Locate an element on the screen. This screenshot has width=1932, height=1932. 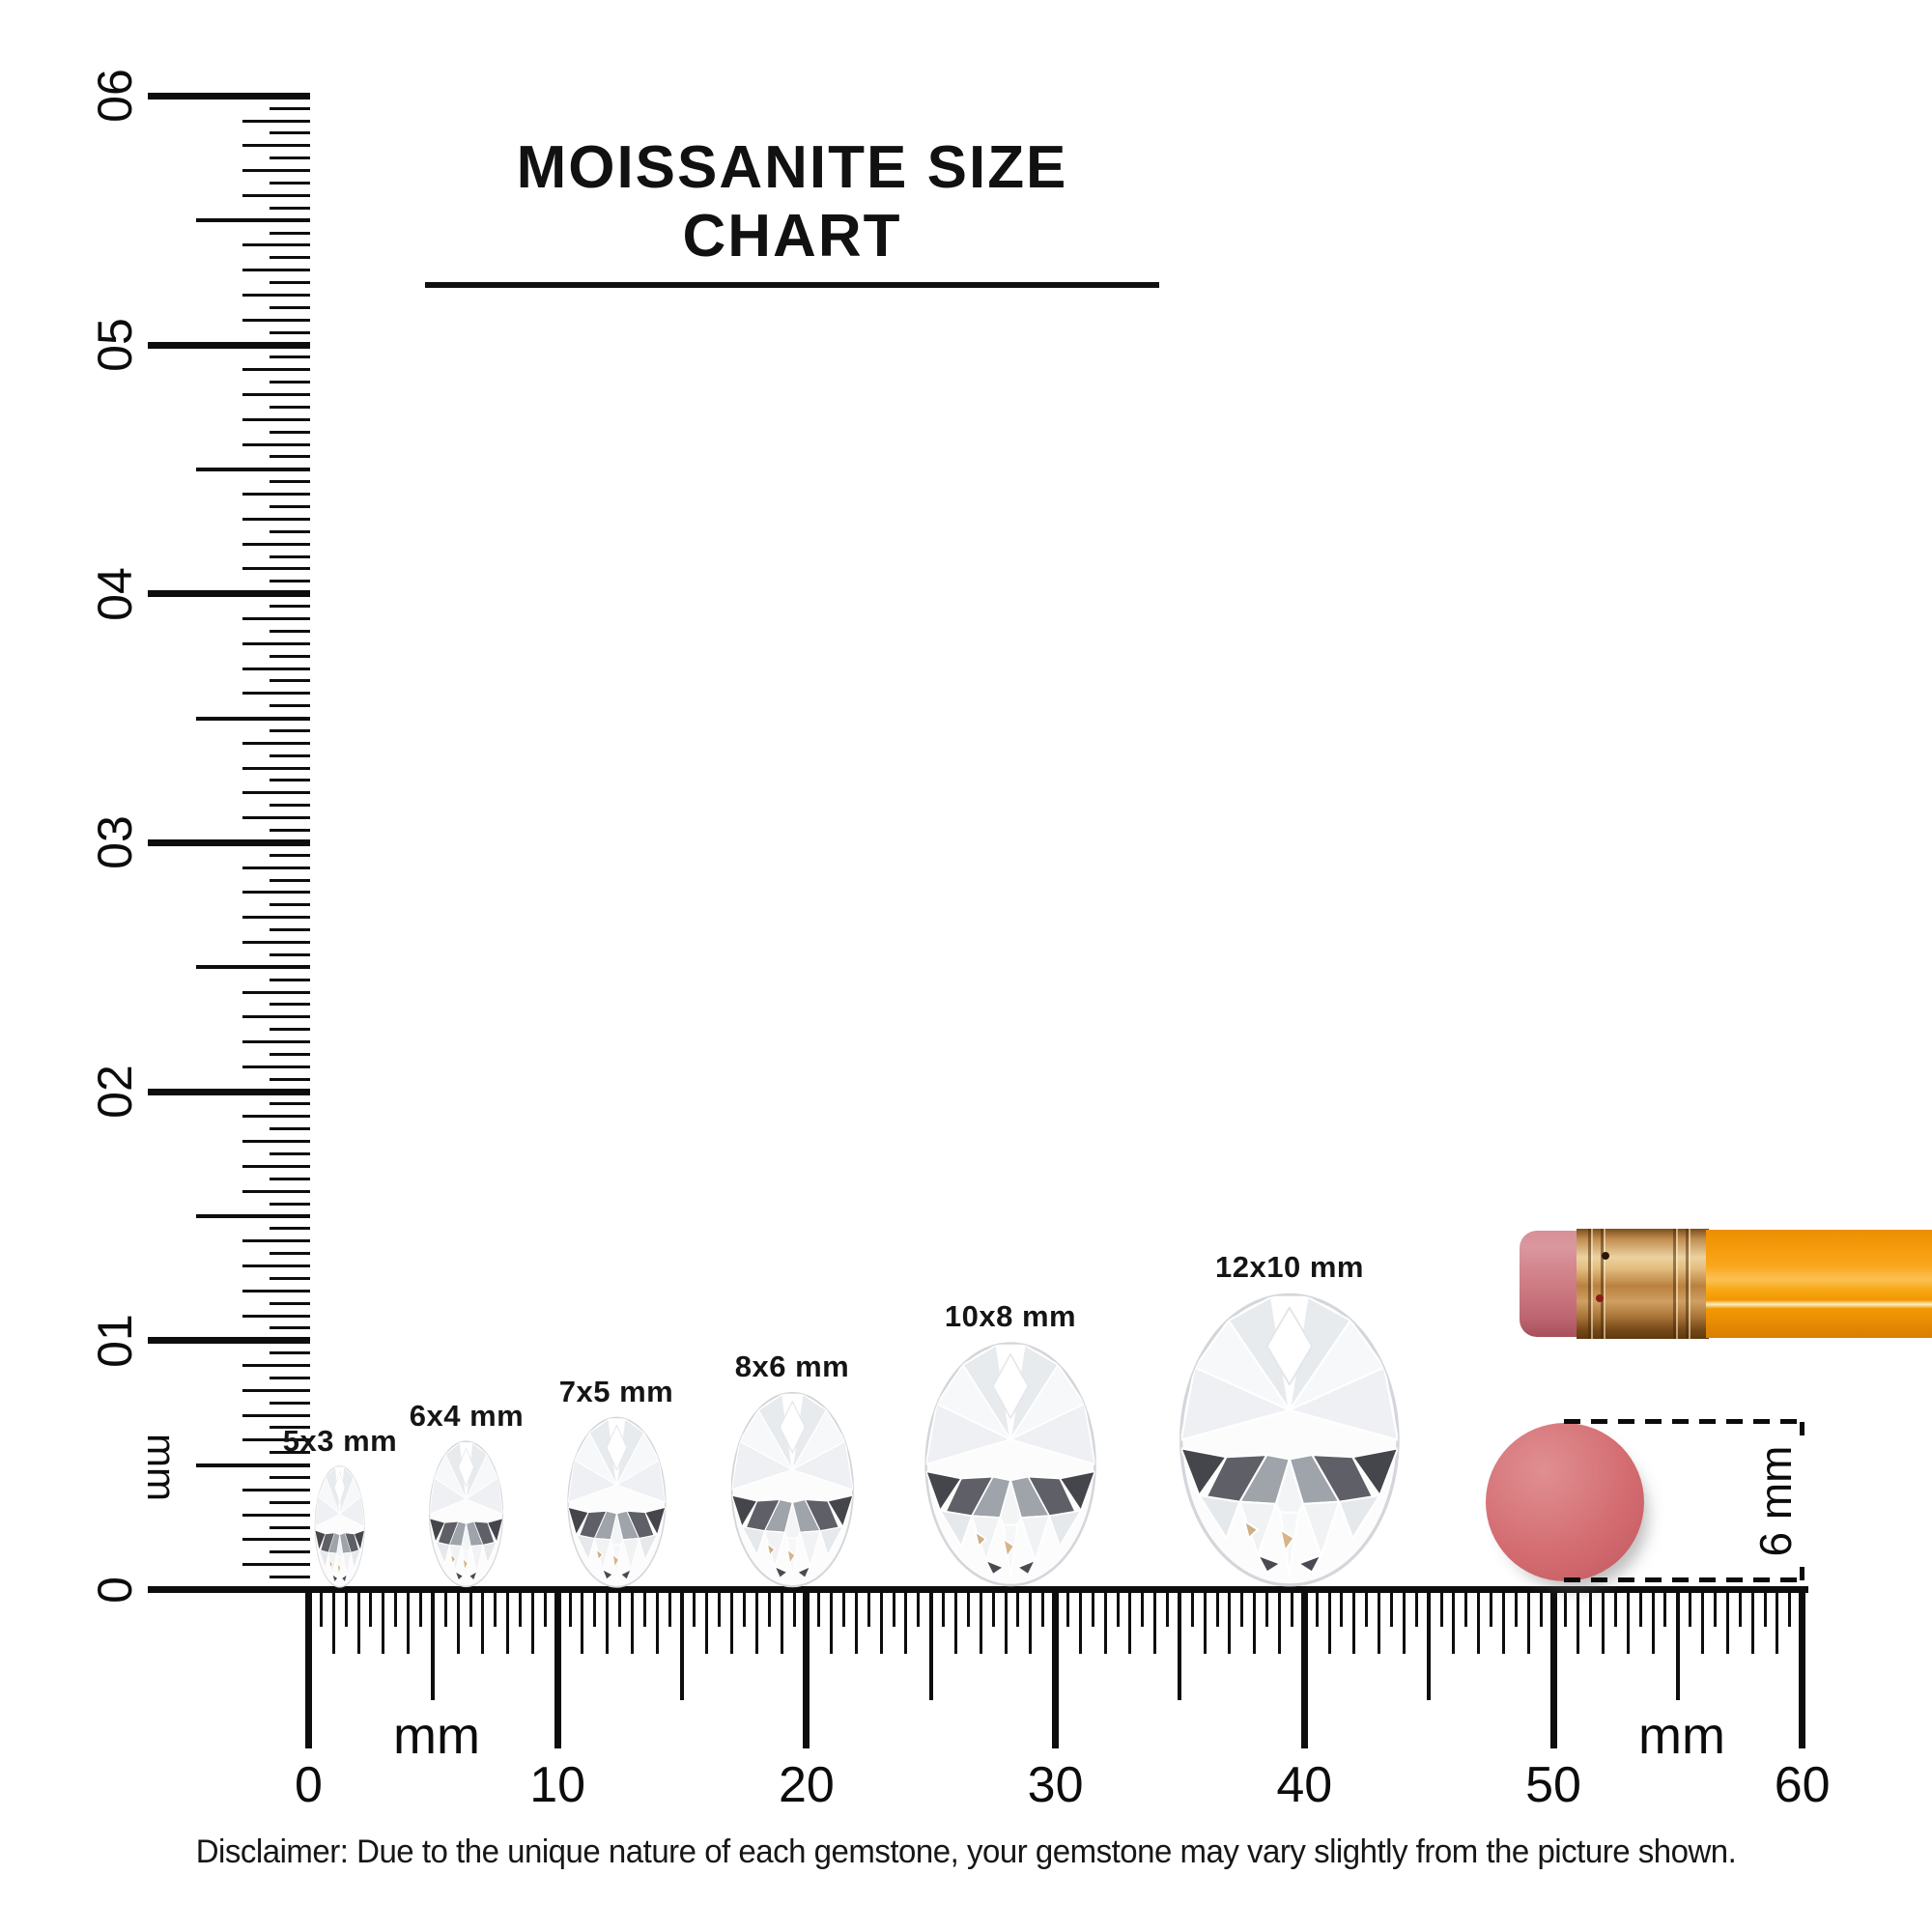
pencil-ferrule is located at coordinates (1643, 1284).